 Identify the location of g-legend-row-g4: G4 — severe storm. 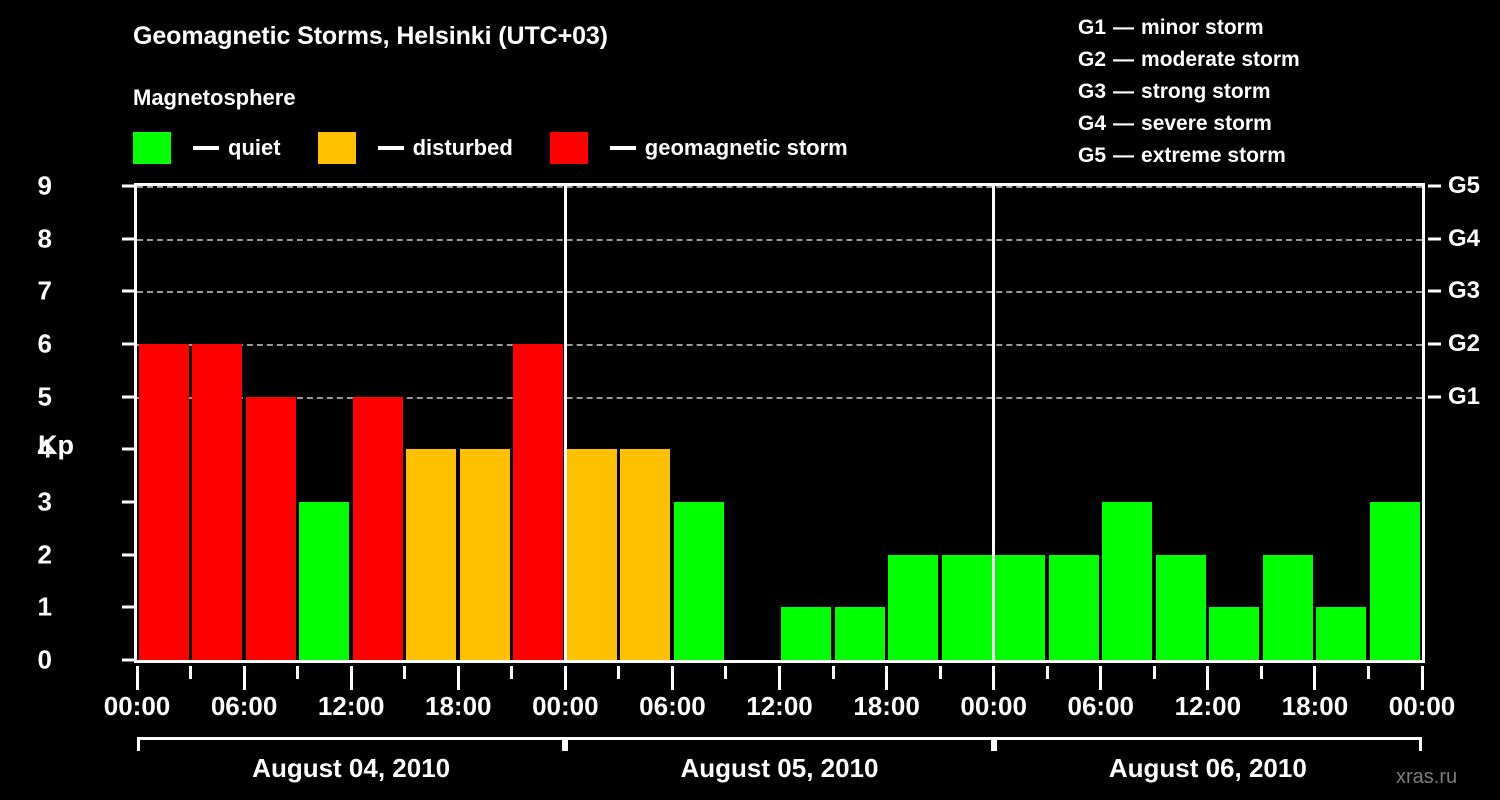
(1189, 124).